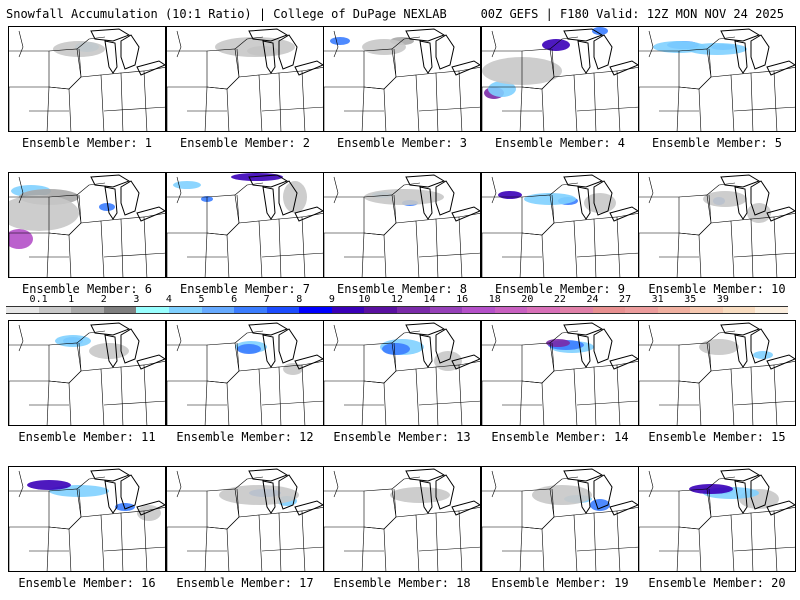 Image resolution: width=800 pixels, height=600 pixels. I want to click on ensemble-member-label: Ensemble Member: 15, so click(717, 437).